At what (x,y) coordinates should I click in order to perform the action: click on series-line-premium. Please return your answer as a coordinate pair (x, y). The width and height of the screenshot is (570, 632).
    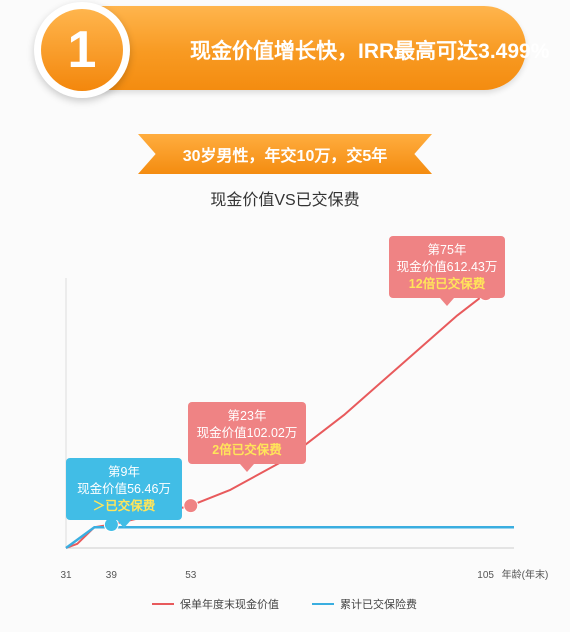
    Looking at the image, I should click on (289, 537).